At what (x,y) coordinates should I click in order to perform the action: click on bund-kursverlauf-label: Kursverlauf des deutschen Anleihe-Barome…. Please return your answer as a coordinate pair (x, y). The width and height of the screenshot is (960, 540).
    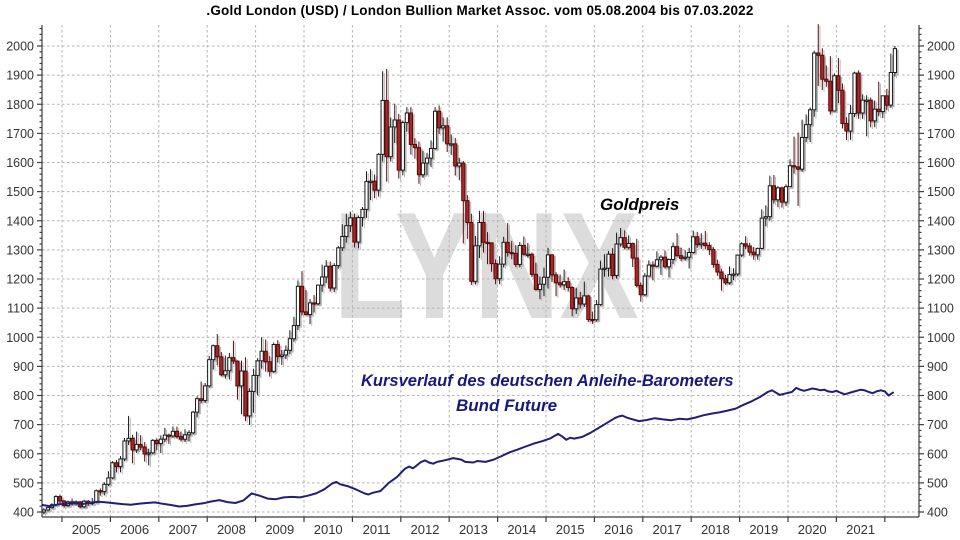
    Looking at the image, I should click on (547, 381).